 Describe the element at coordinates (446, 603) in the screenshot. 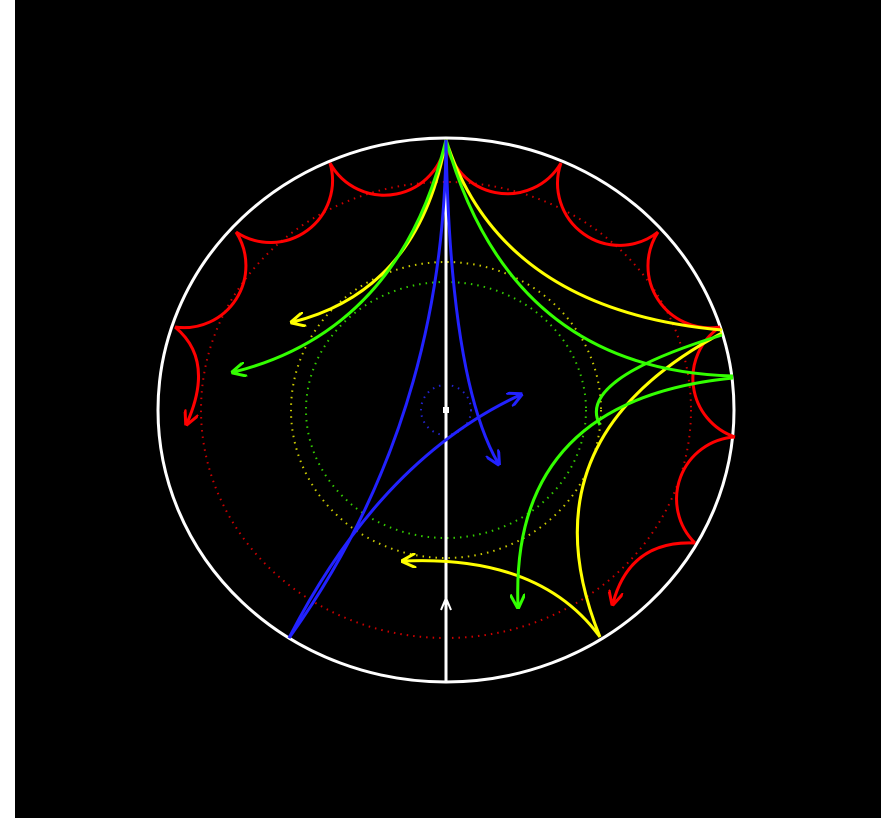

I see `axis-arrow` at that location.